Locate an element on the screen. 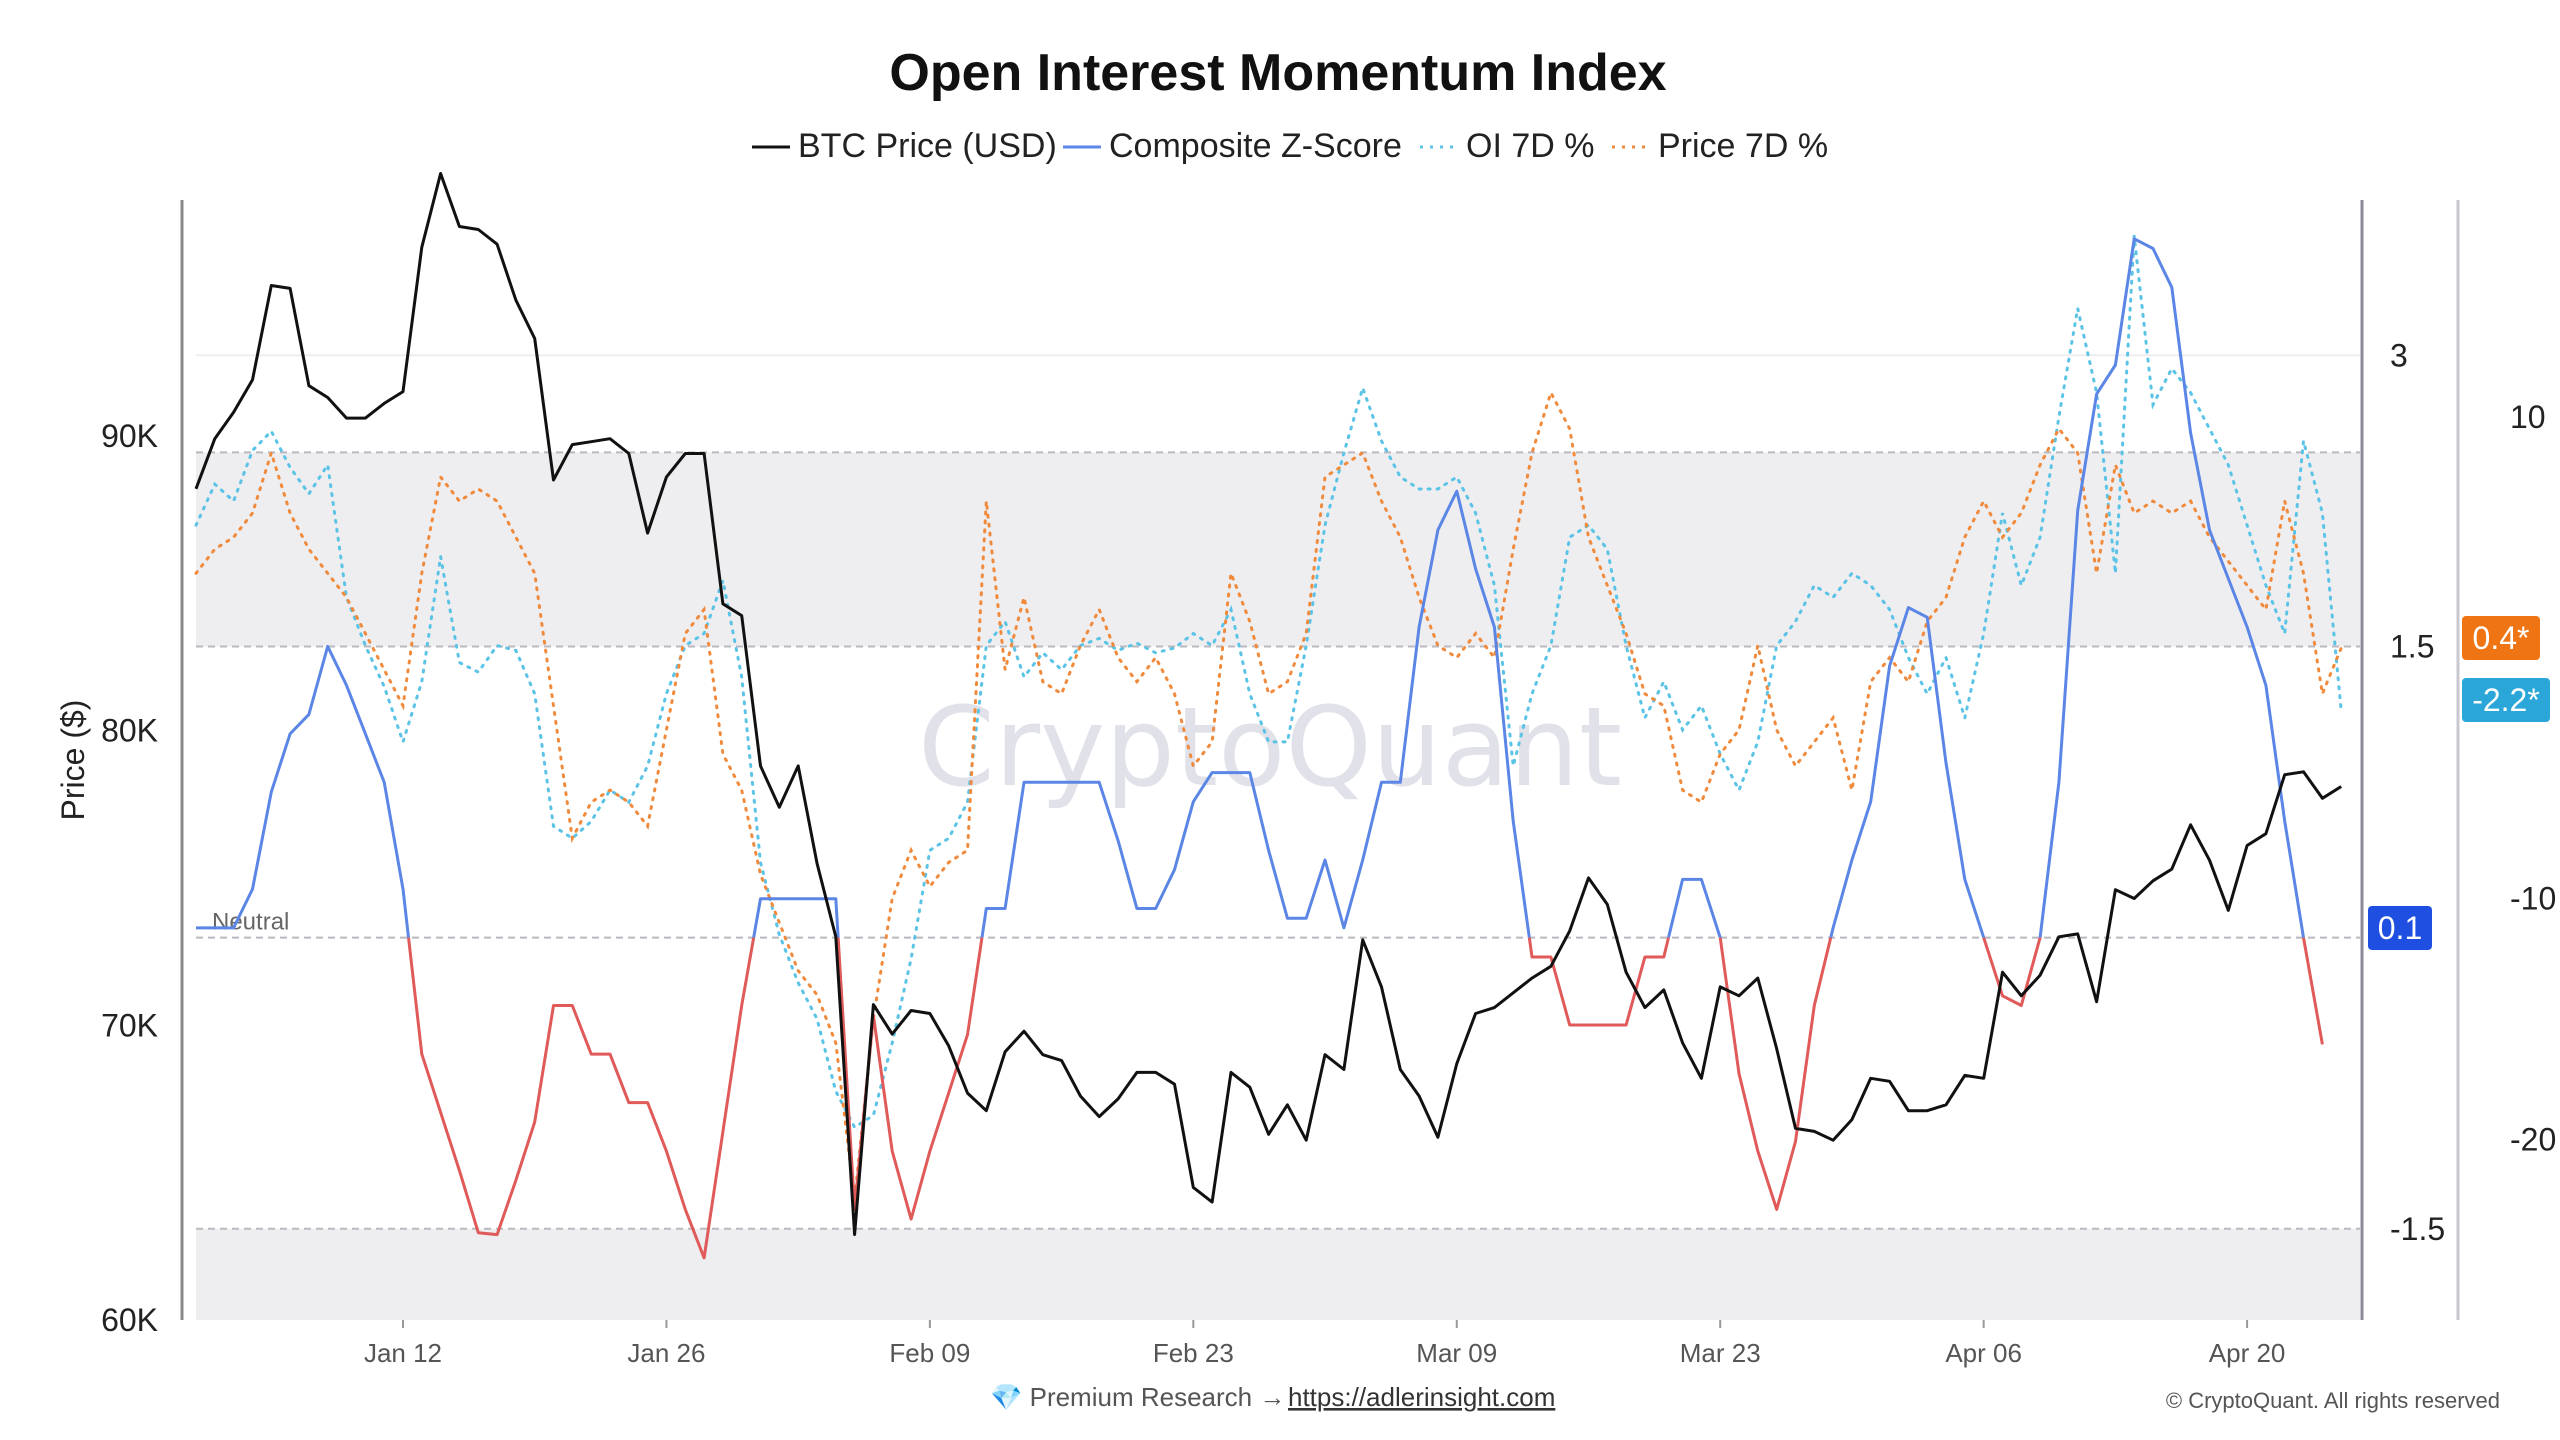  legend-item: OI 7D % is located at coordinates (1507, 146).